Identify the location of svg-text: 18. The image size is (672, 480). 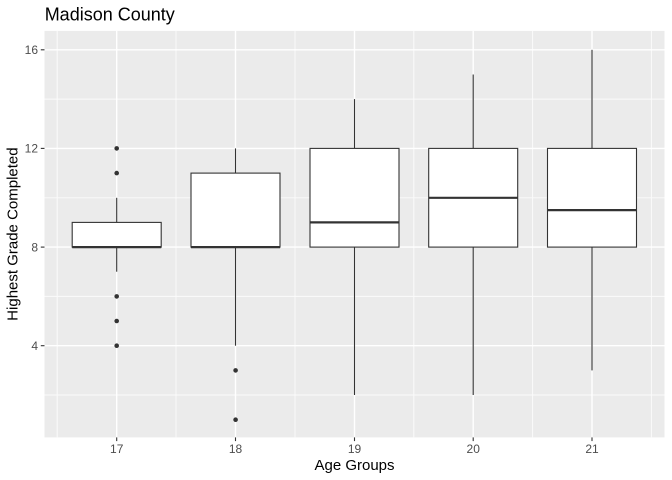
(236, 449).